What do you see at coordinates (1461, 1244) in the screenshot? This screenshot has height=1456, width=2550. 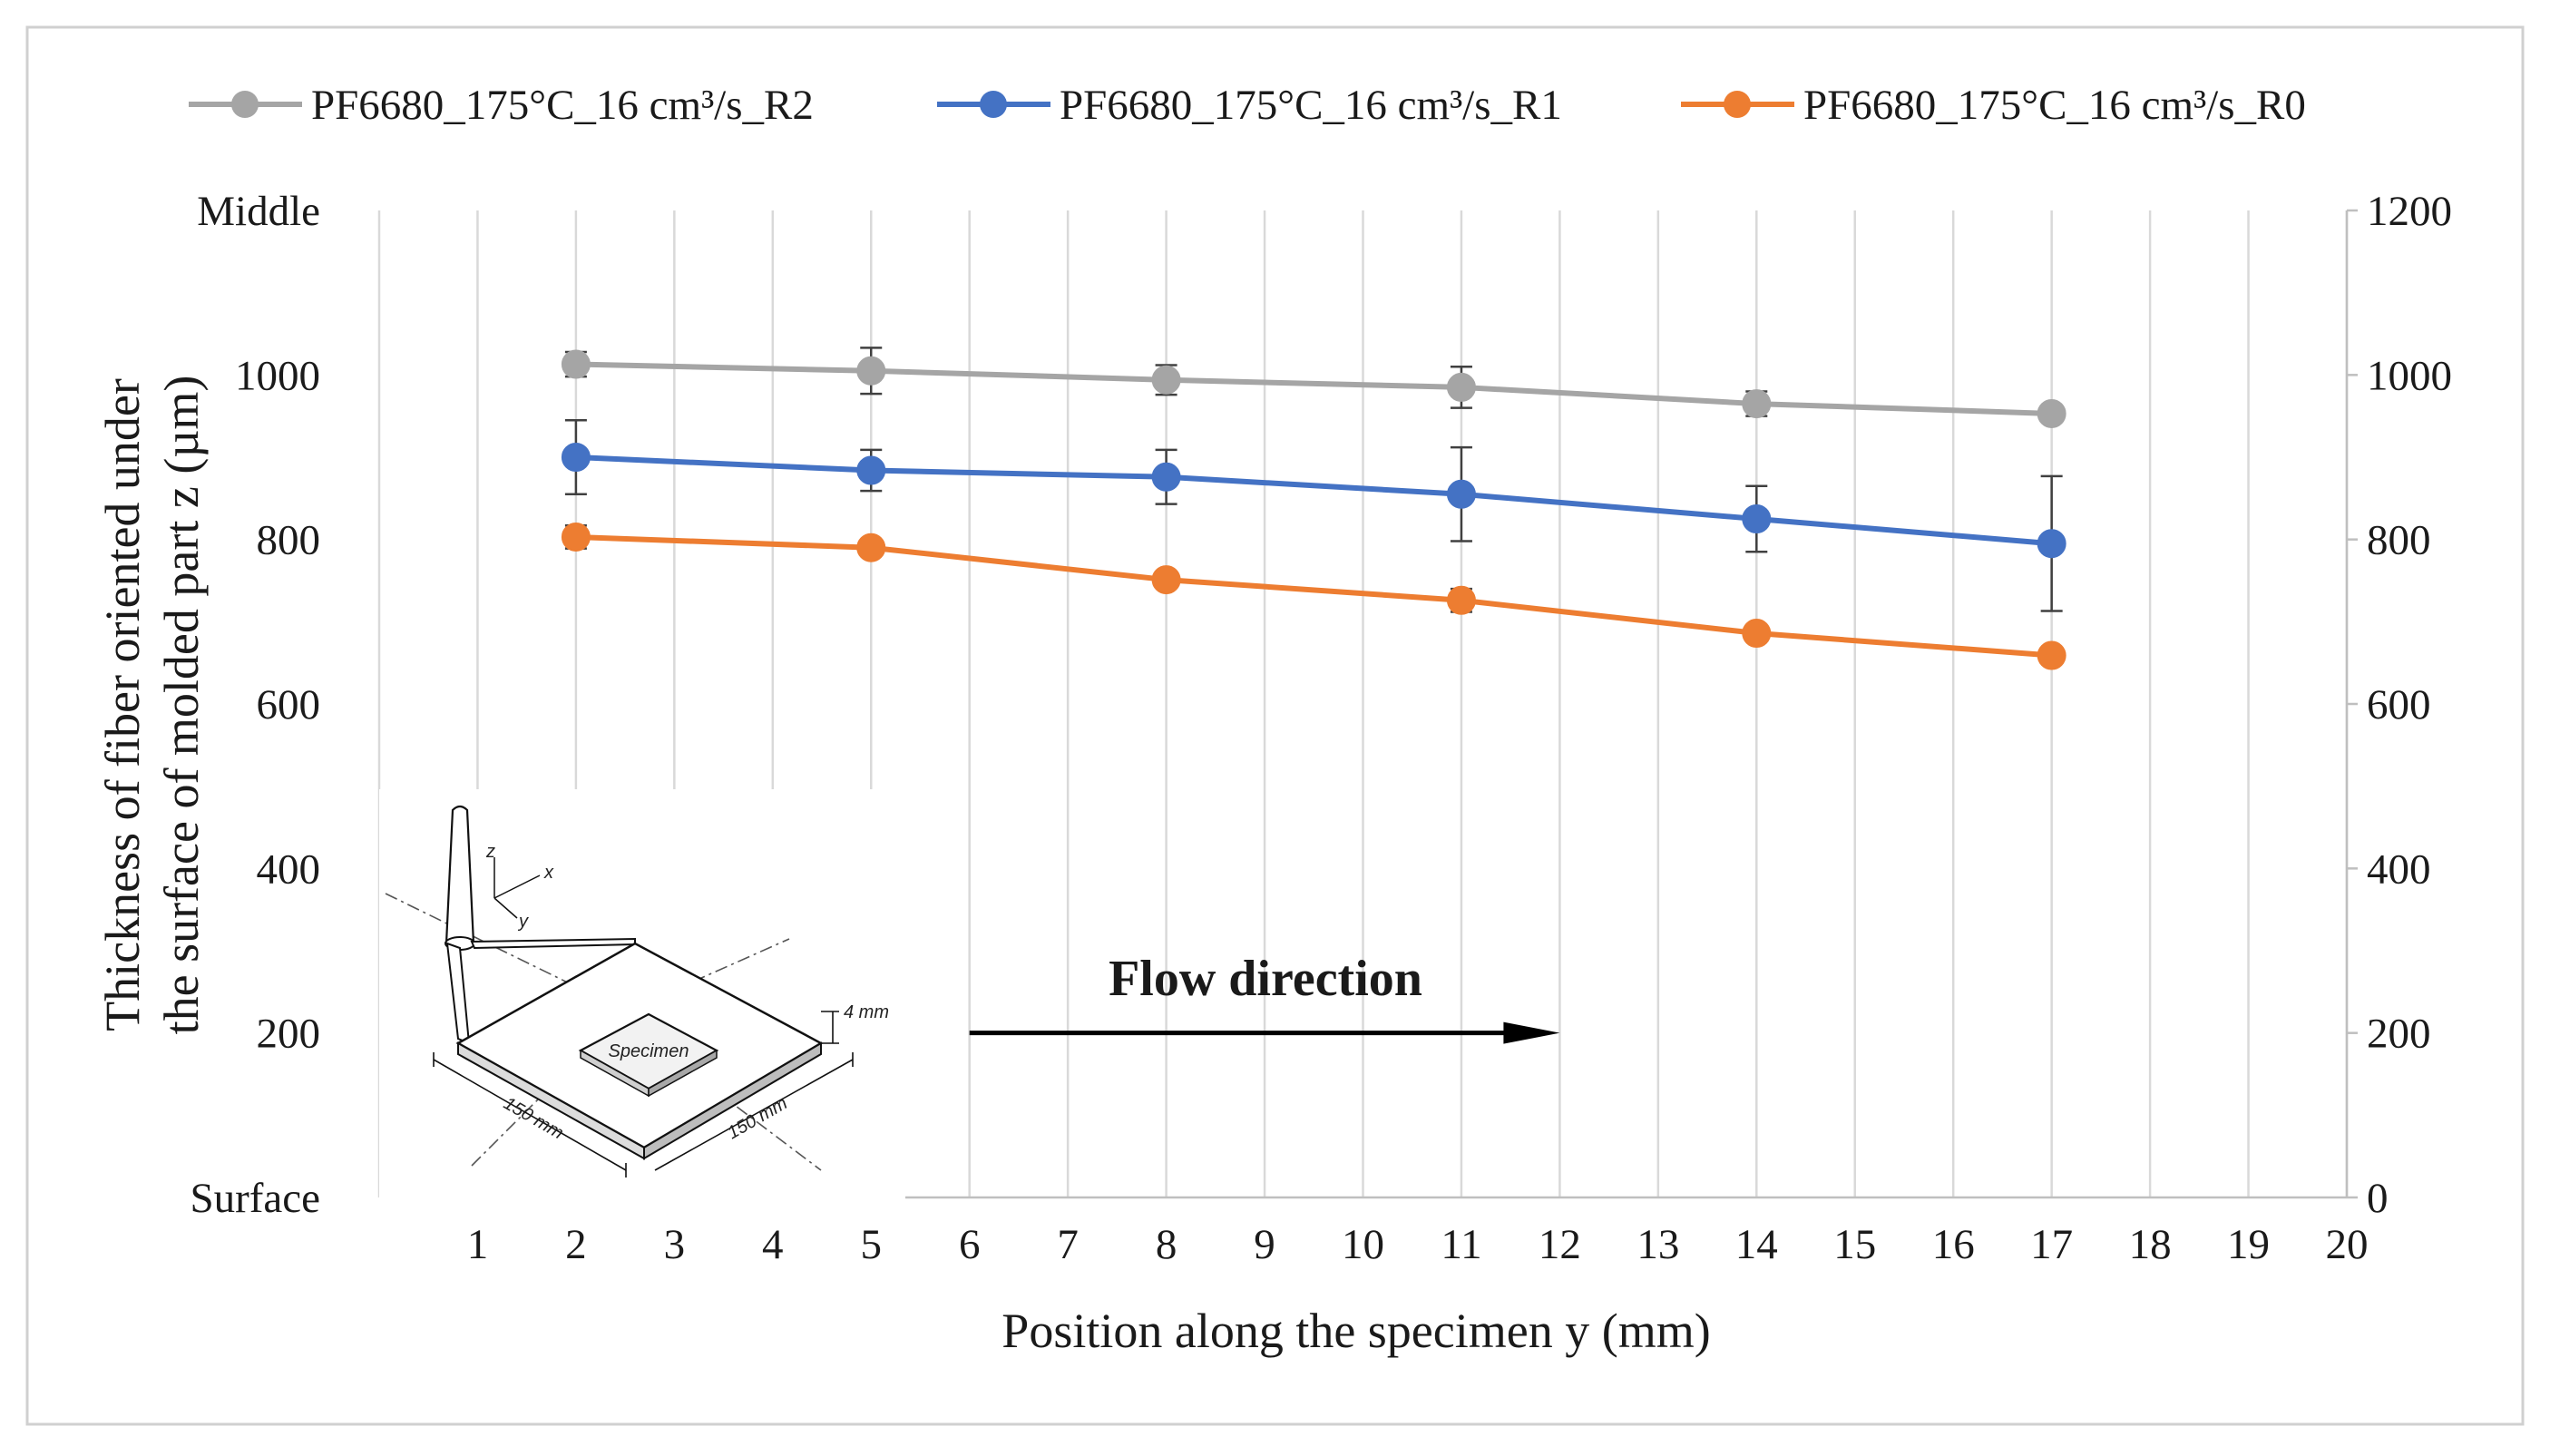 I see `x-tick-label: 11` at bounding box center [1461, 1244].